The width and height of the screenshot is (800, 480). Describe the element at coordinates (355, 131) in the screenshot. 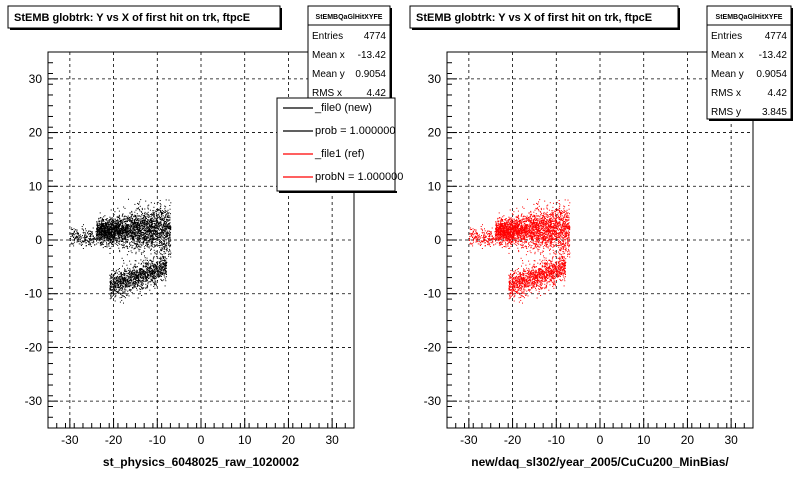

I see `legend-label: prob = 1.000000` at that location.